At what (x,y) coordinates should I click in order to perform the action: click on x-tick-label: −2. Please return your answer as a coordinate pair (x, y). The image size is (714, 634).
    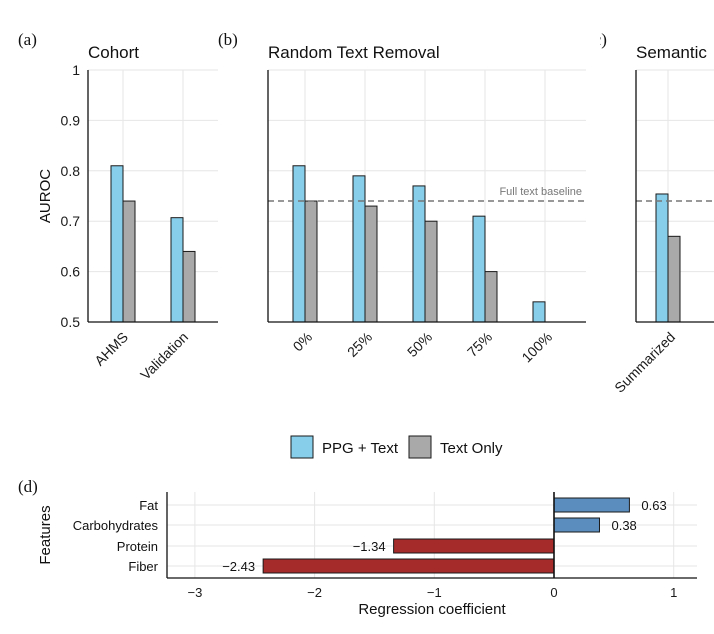
    Looking at the image, I should click on (314, 592).